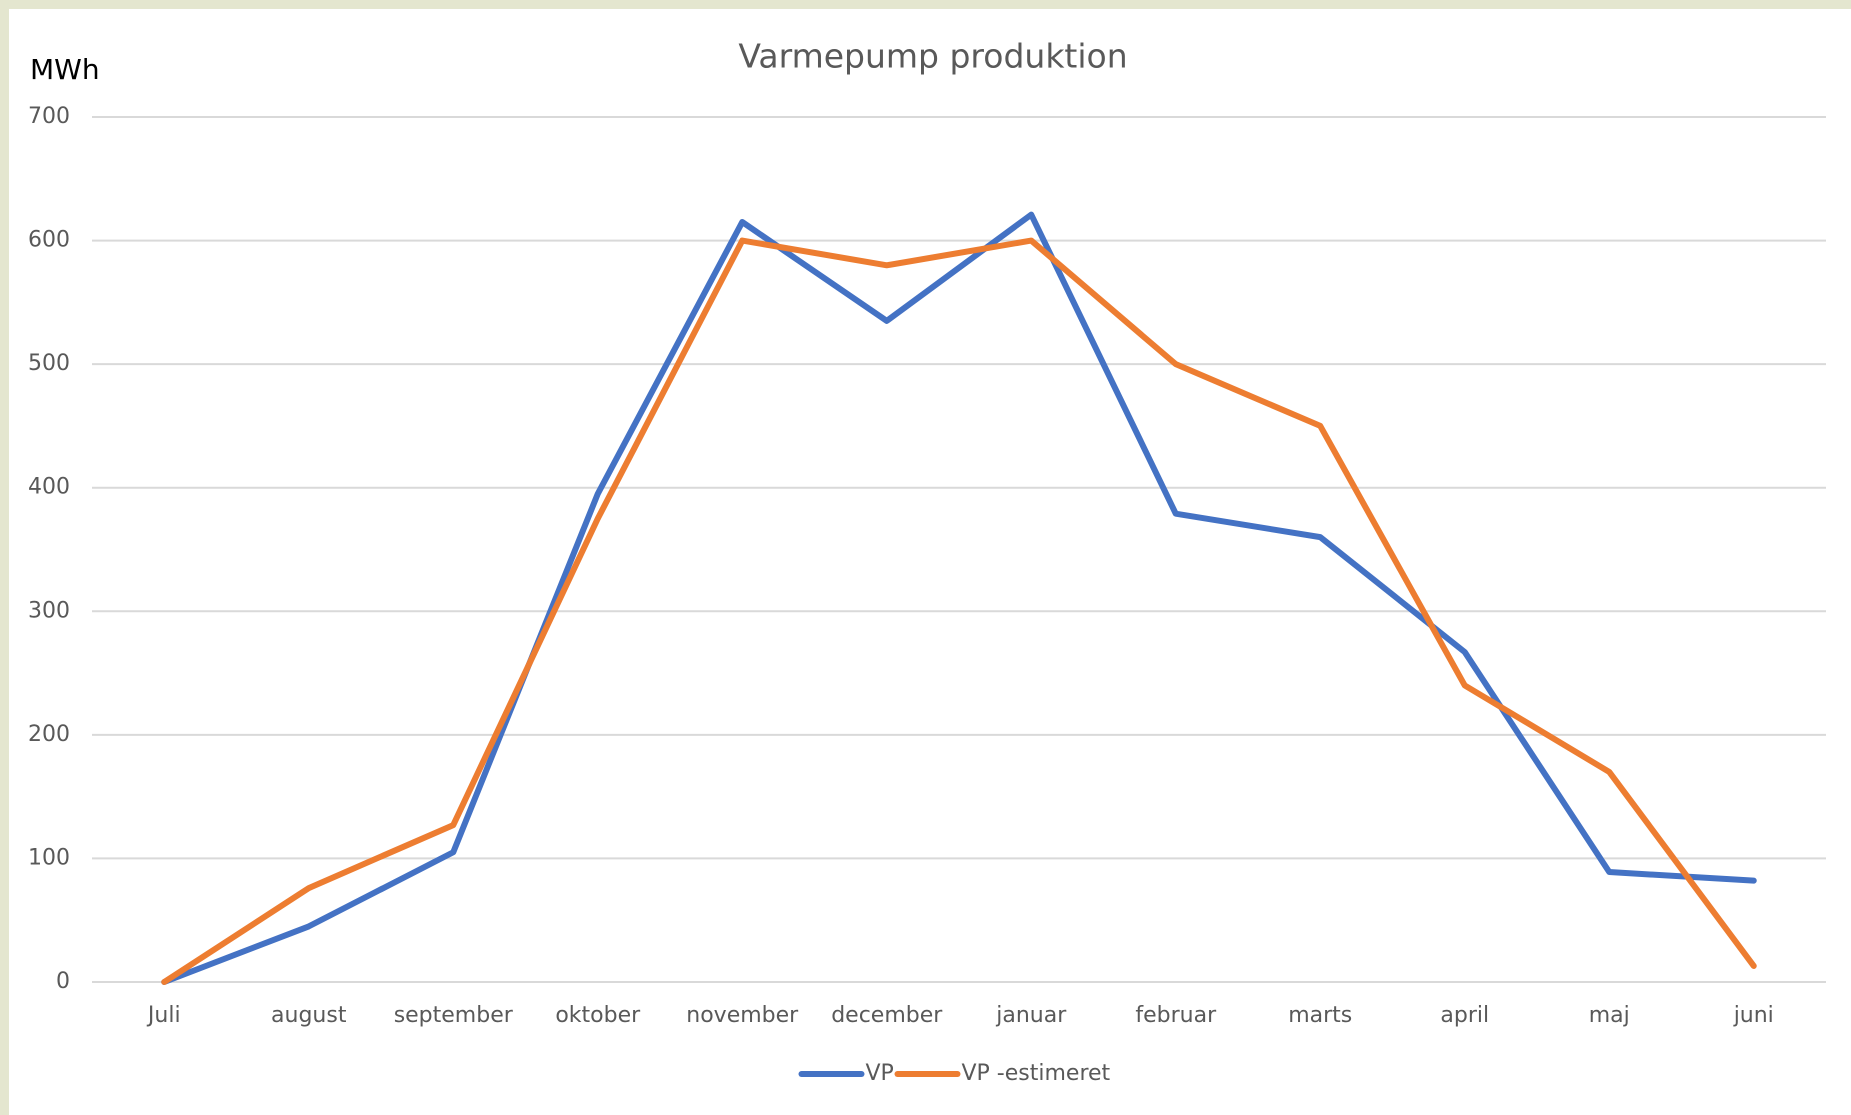 This screenshot has width=1851, height=1115. Describe the element at coordinates (309, 1015) in the screenshot. I see `x-tick-label: august` at that location.